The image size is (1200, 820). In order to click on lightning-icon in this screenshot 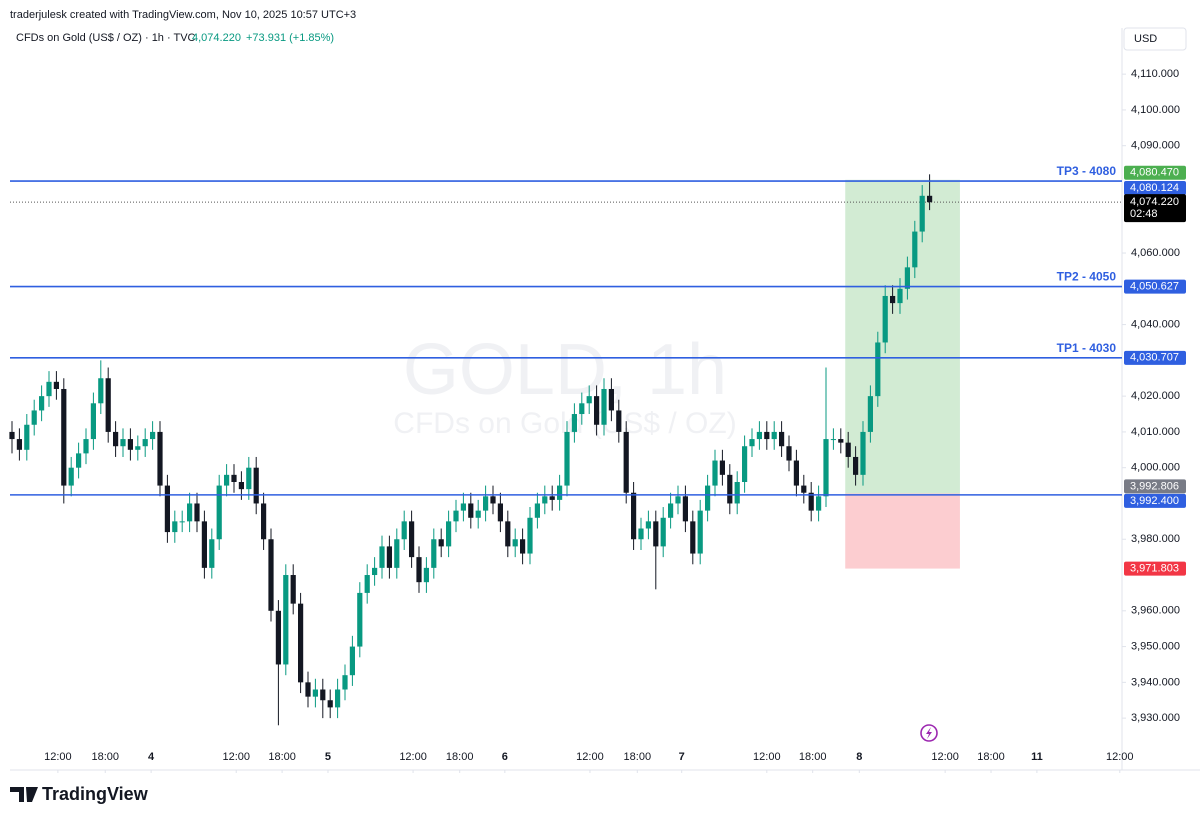, I will do `click(929, 733)`.